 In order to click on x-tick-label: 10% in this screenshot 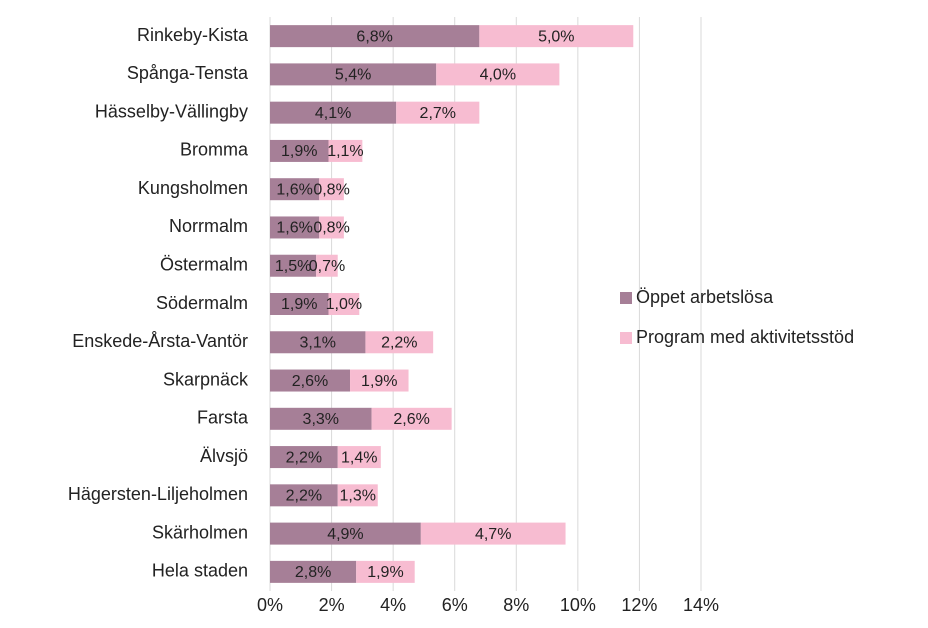, I will do `click(578, 605)`.